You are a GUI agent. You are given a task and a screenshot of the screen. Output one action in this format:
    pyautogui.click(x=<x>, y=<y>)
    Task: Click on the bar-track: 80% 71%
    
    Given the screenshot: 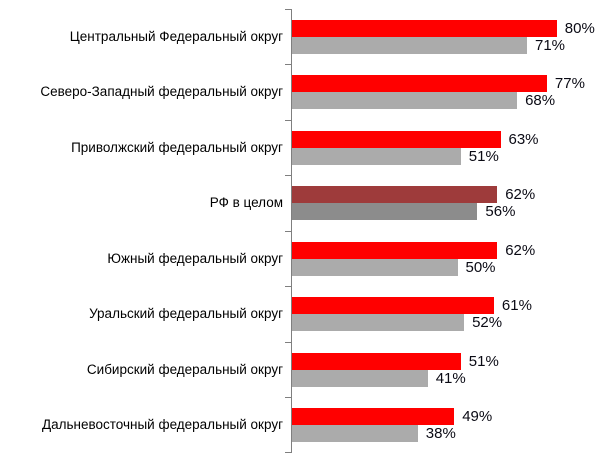 What is the action you would take?
    pyautogui.click(x=449, y=36)
    